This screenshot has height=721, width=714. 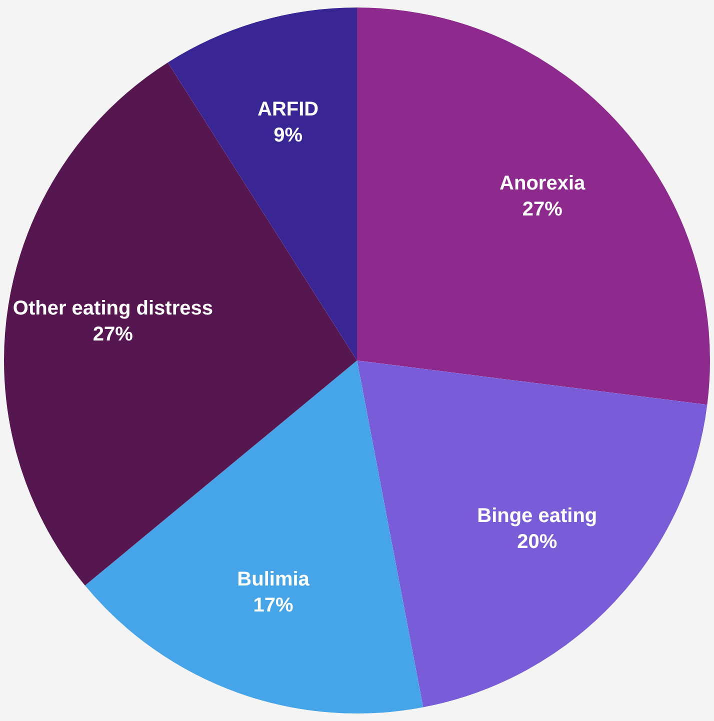 What do you see at coordinates (537, 516) in the screenshot?
I see `slice-label: Binge eating` at bounding box center [537, 516].